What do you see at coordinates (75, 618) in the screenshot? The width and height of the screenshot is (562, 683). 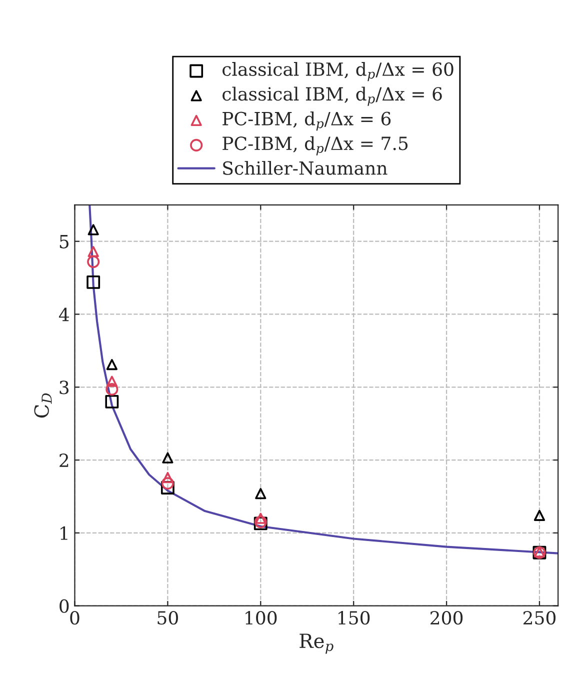 I see `x-tick-label: 0` at bounding box center [75, 618].